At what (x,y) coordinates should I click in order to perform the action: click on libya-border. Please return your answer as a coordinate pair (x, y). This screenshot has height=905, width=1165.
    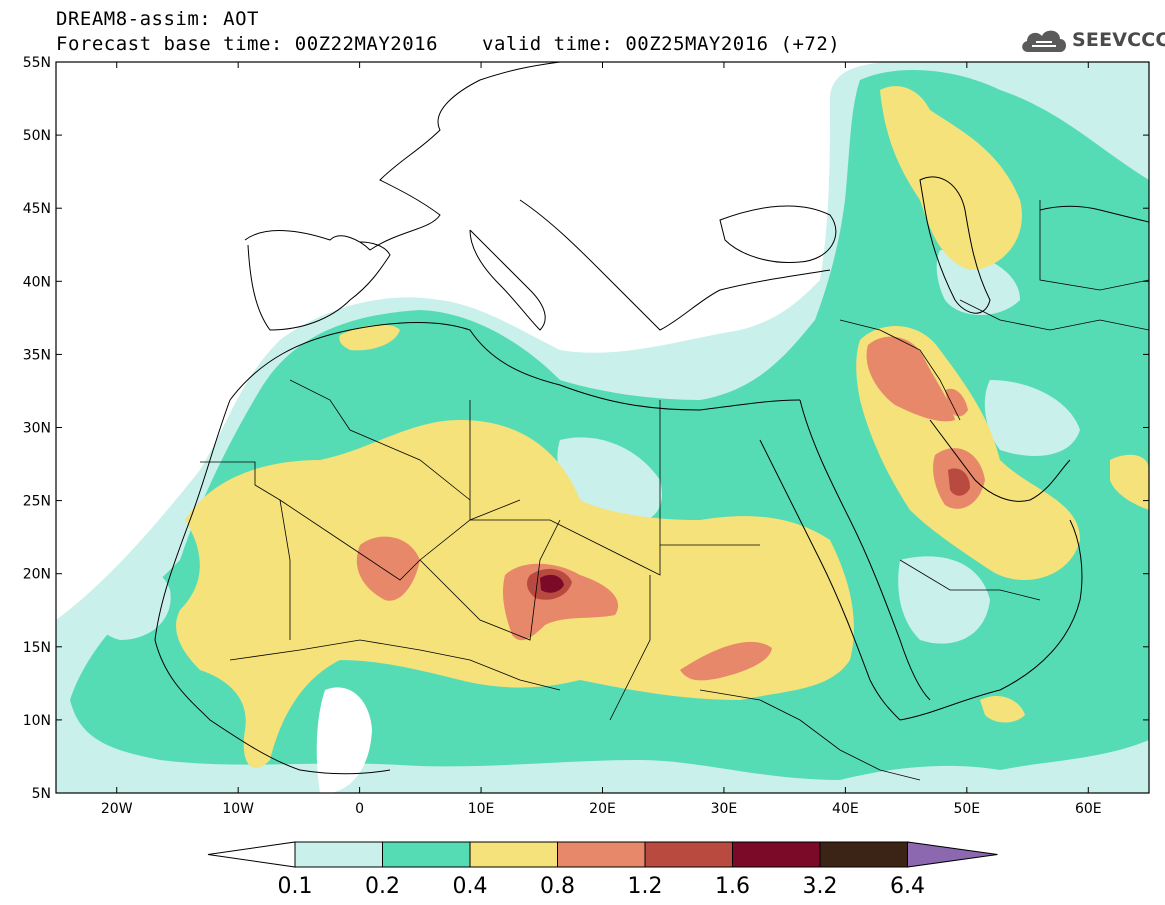
    Looking at the image, I should click on (565, 488).